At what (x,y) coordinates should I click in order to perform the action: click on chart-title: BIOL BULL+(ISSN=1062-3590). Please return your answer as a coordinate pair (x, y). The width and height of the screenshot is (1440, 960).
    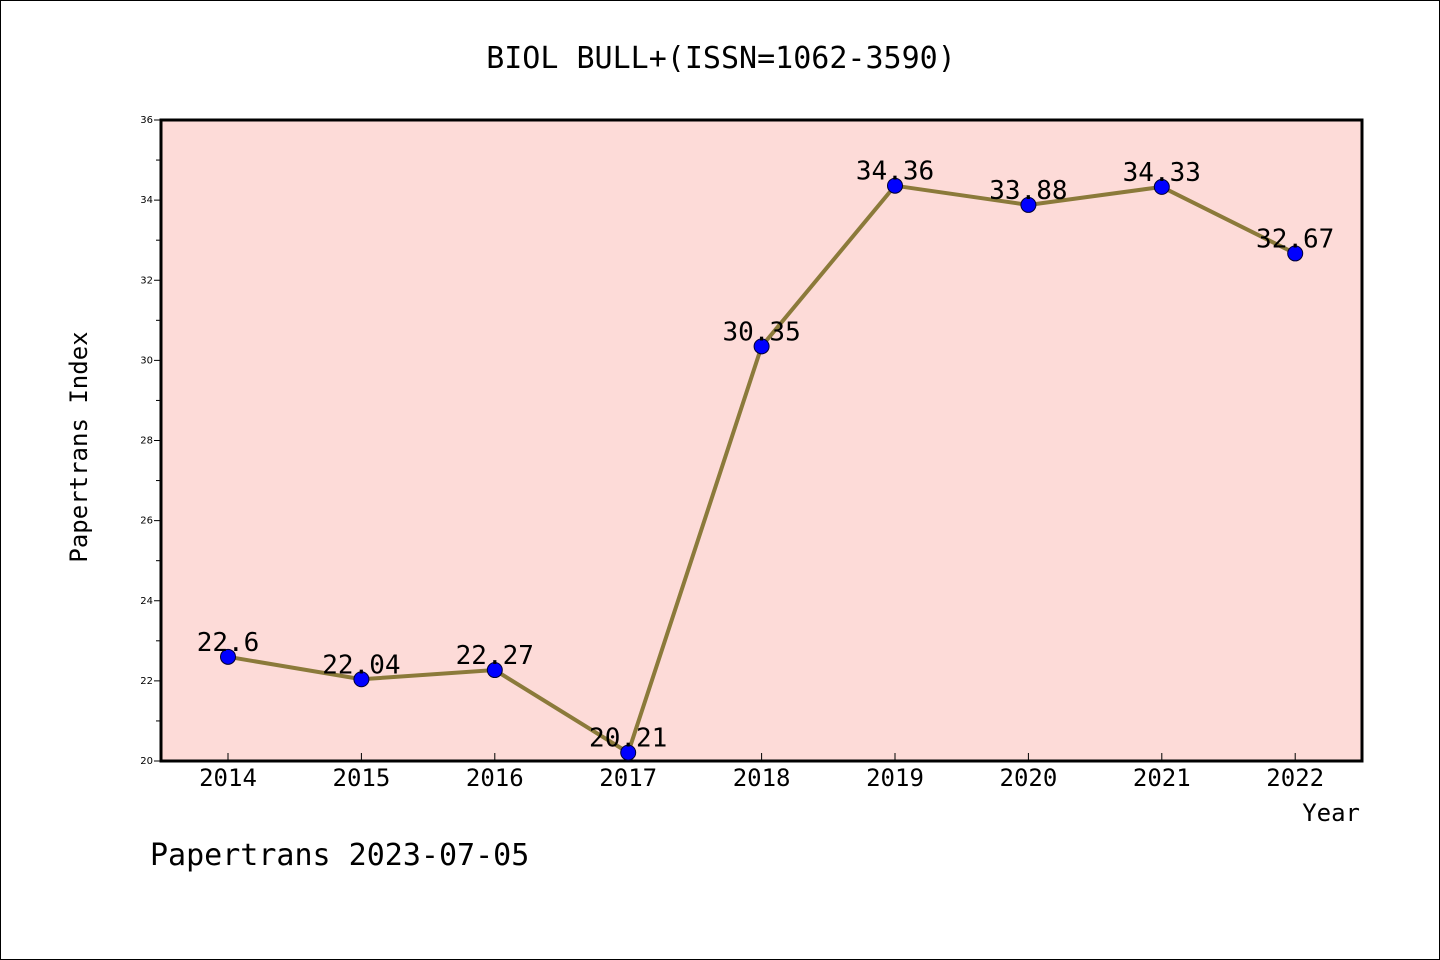
    Looking at the image, I should click on (721, 58).